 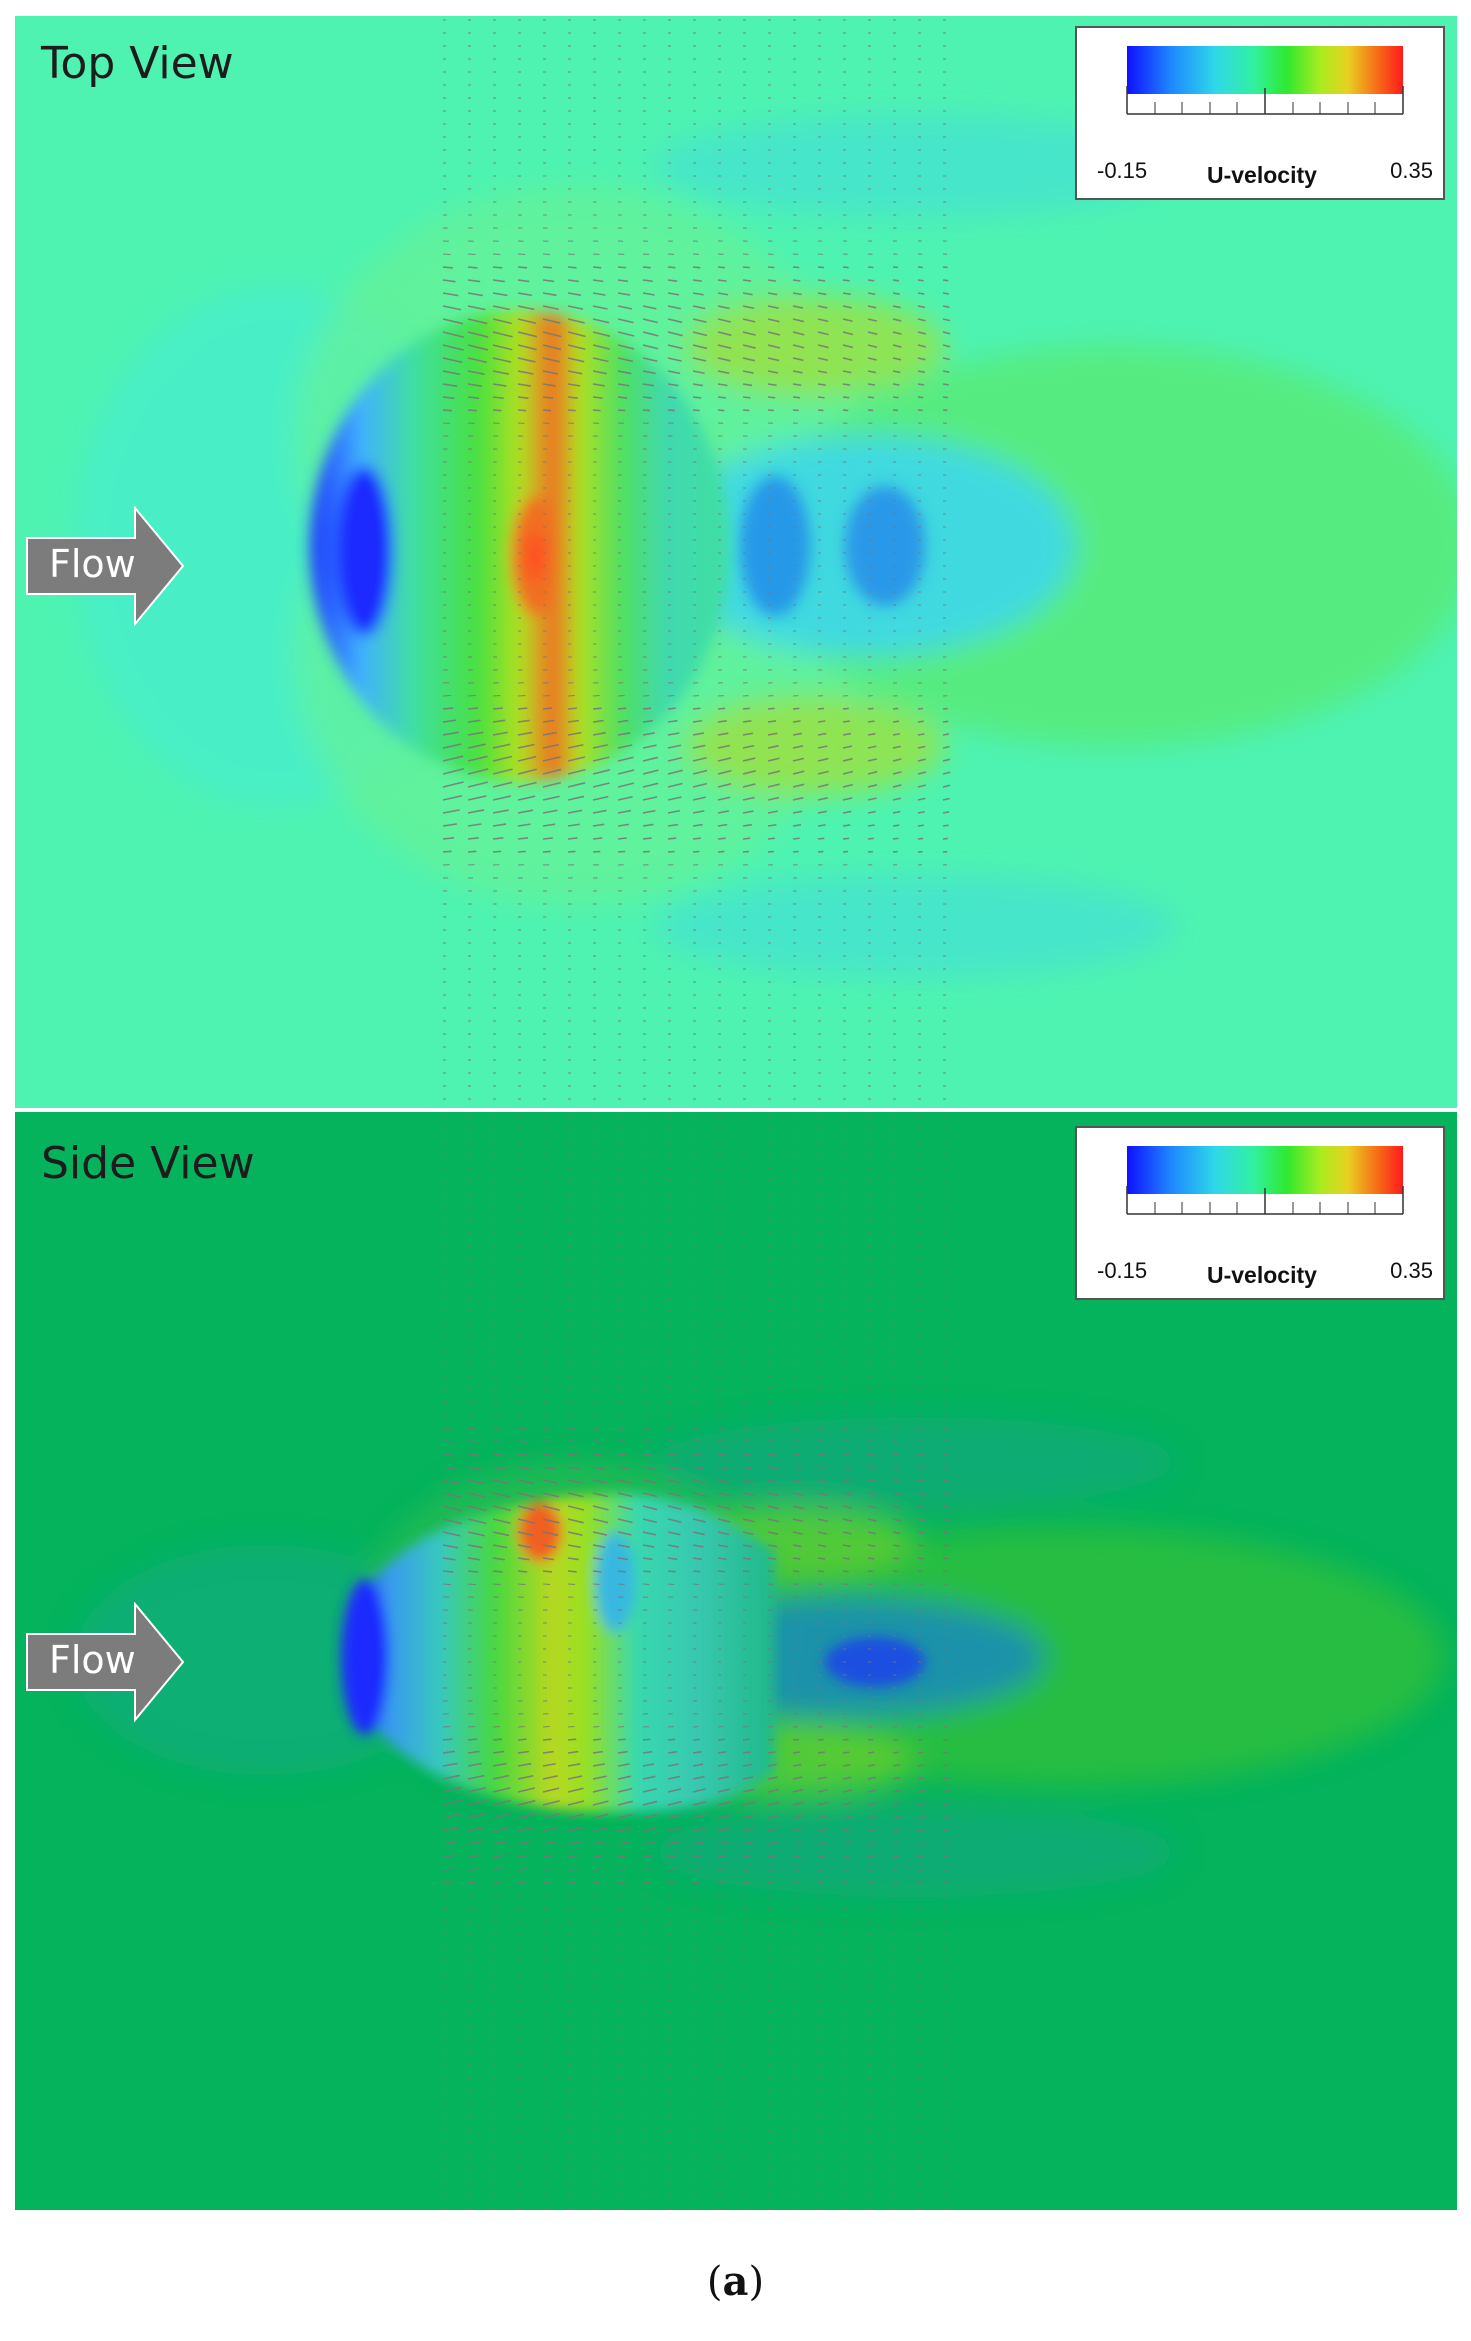 I want to click on colorbar-title: U-velocity, so click(x=1262, y=1275).